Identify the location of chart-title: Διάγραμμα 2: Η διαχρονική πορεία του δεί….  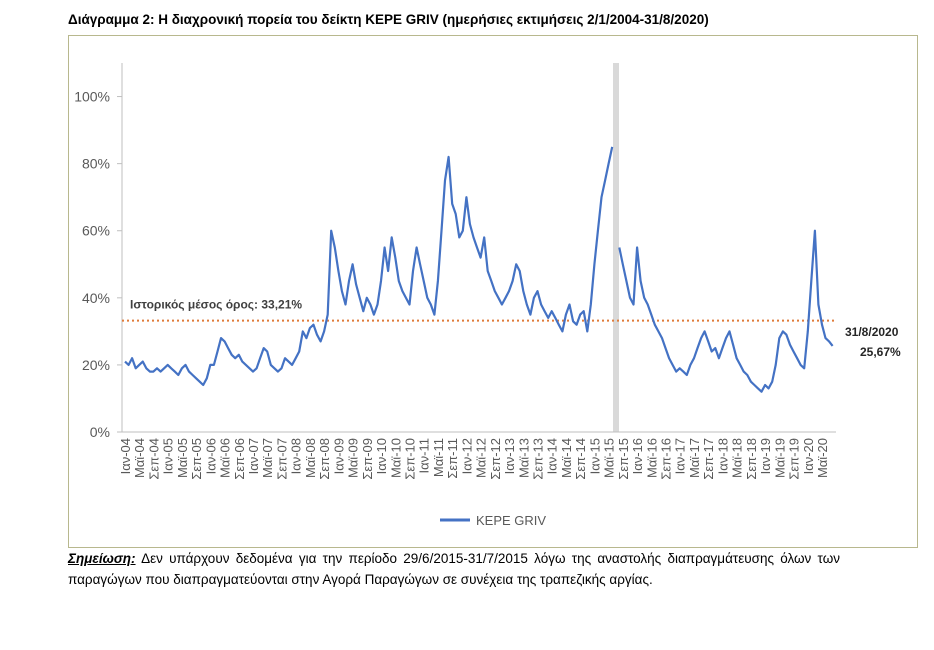
(388, 19).